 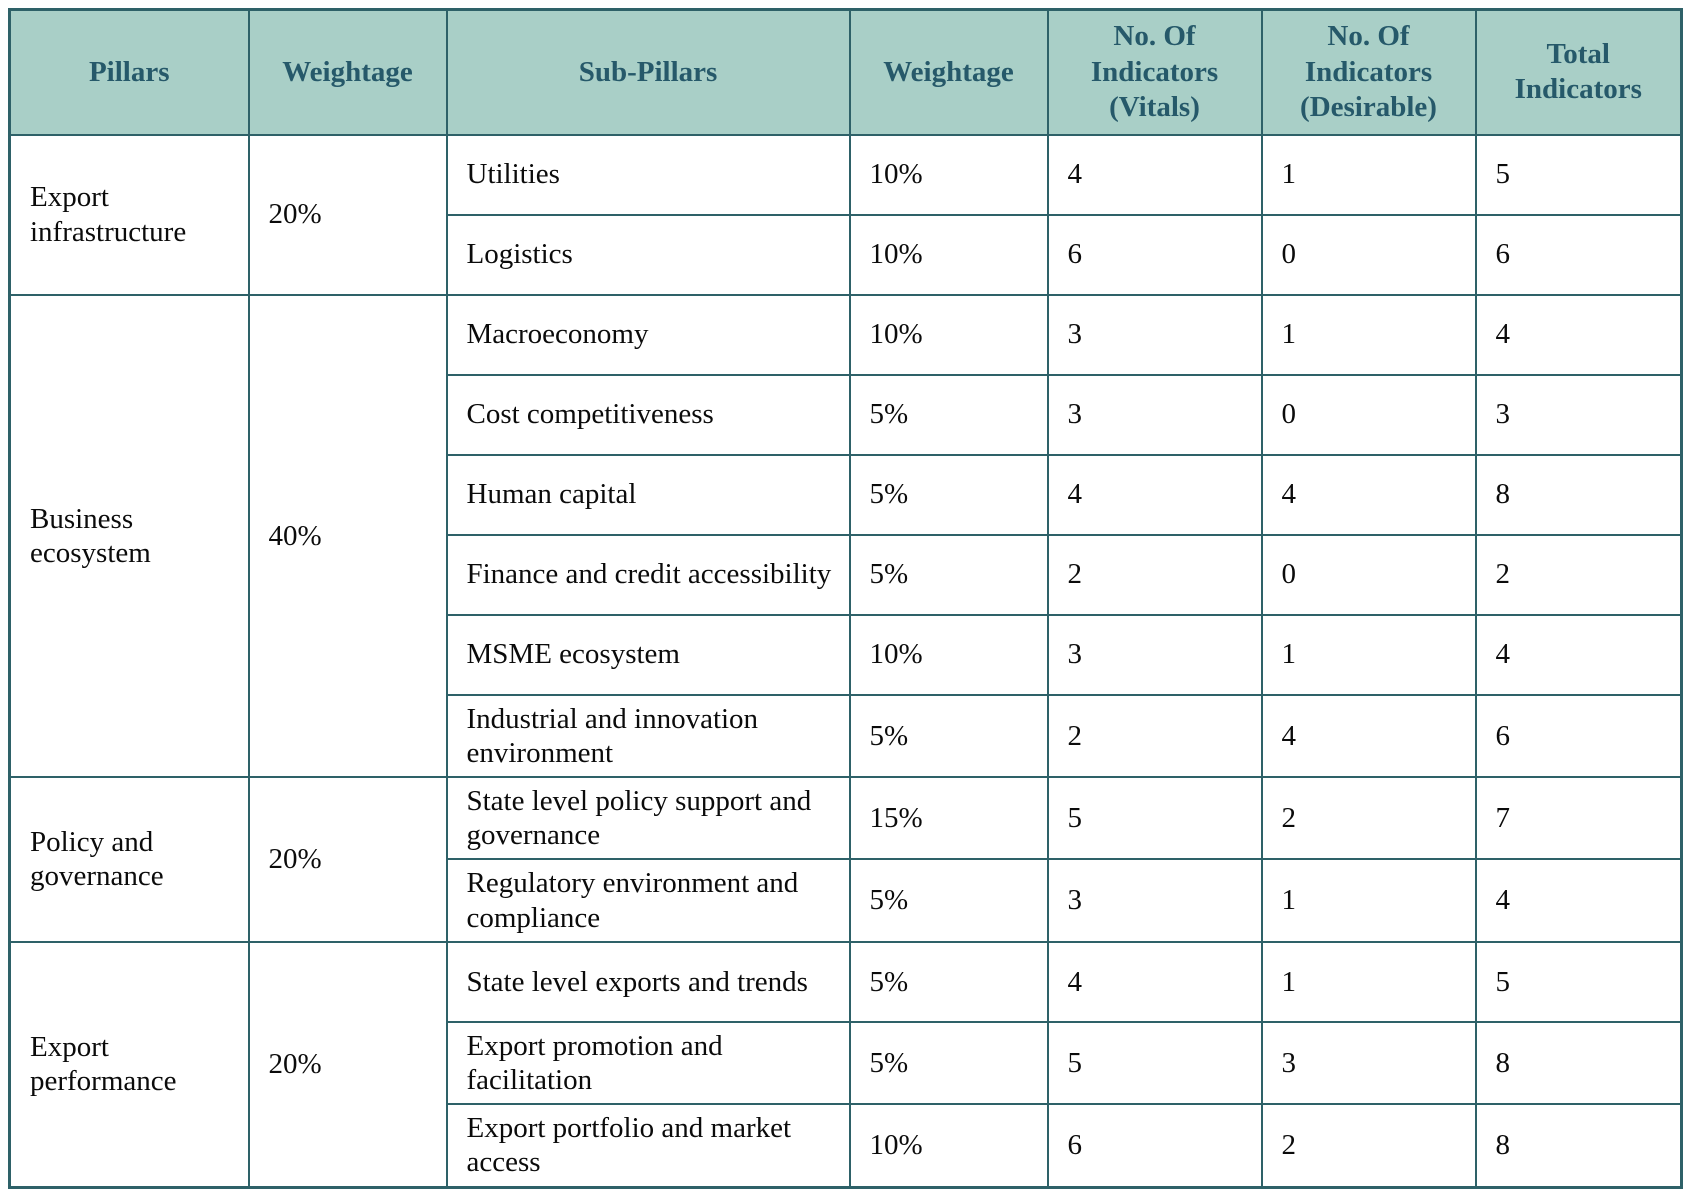 What do you see at coordinates (648, 254) in the screenshot?
I see `subpillar-cell: Logistics` at bounding box center [648, 254].